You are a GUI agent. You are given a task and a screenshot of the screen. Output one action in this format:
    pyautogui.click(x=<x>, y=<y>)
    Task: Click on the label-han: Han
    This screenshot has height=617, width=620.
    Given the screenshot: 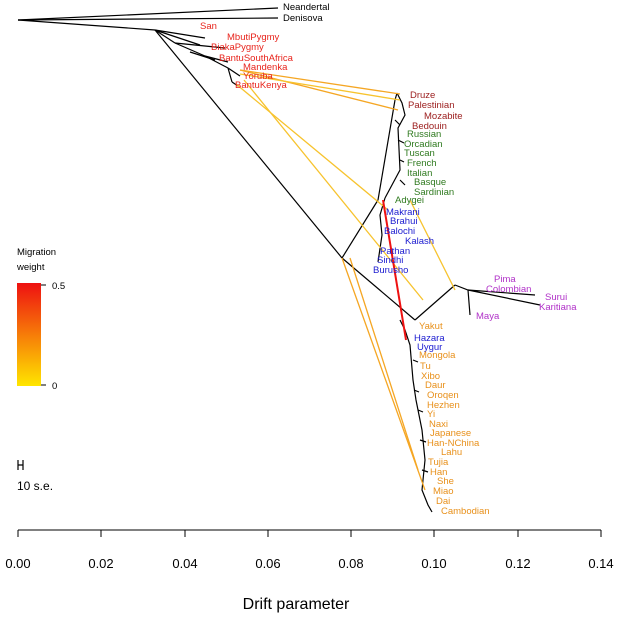 What is the action you would take?
    pyautogui.click(x=438, y=472)
    